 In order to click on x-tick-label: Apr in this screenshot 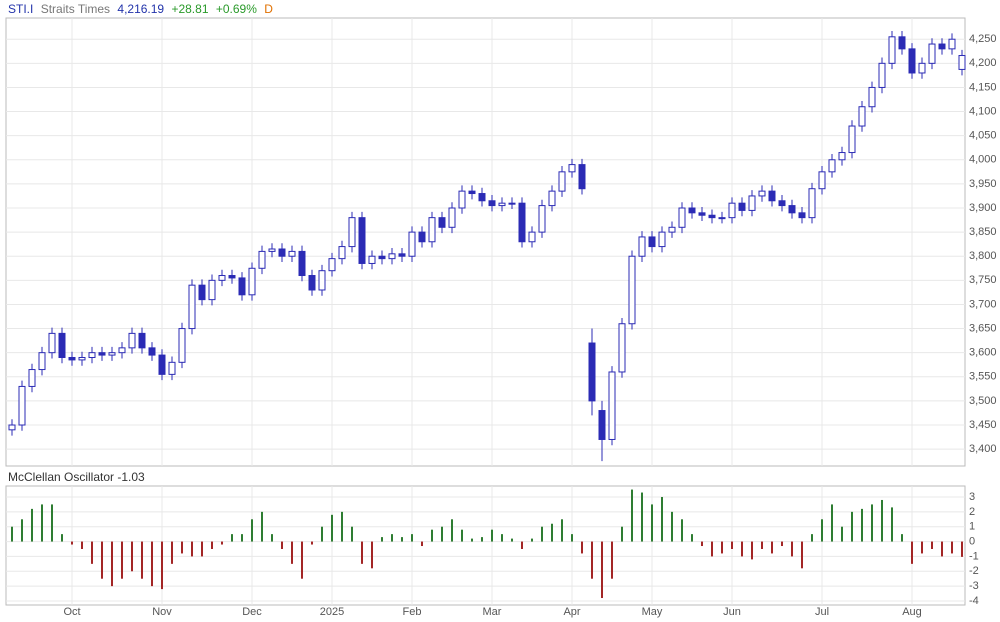, I will do `click(571, 612)`.